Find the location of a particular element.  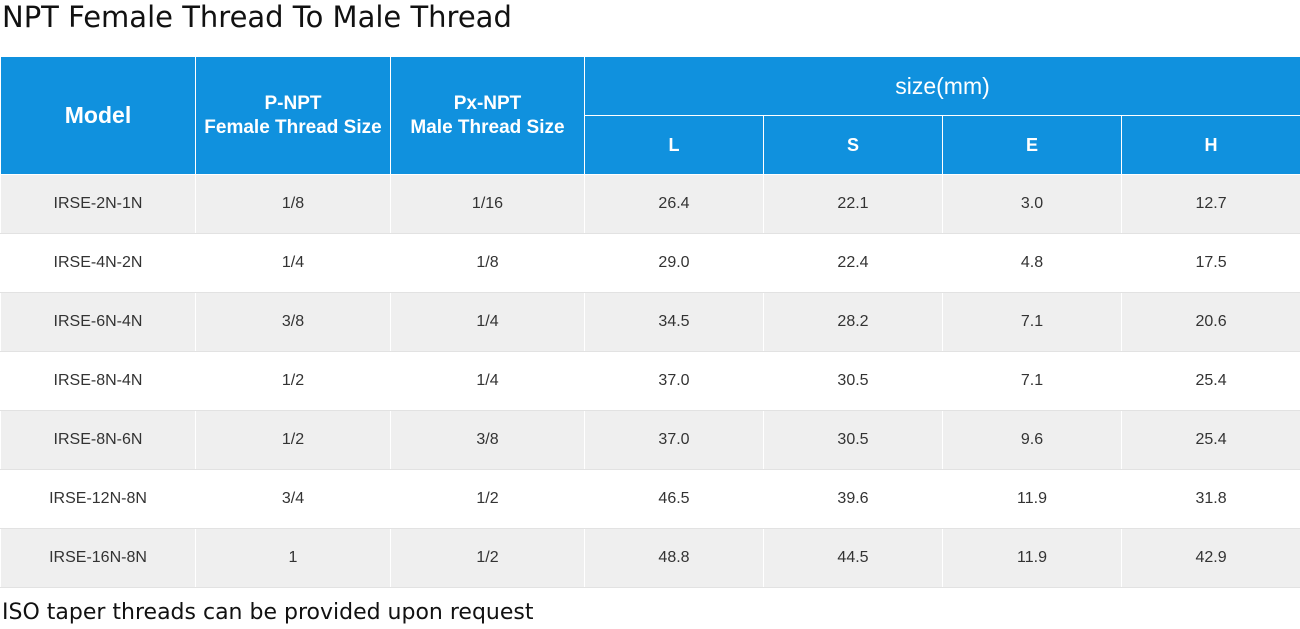

header-p-npt-line1: P-NPT is located at coordinates (293, 103).